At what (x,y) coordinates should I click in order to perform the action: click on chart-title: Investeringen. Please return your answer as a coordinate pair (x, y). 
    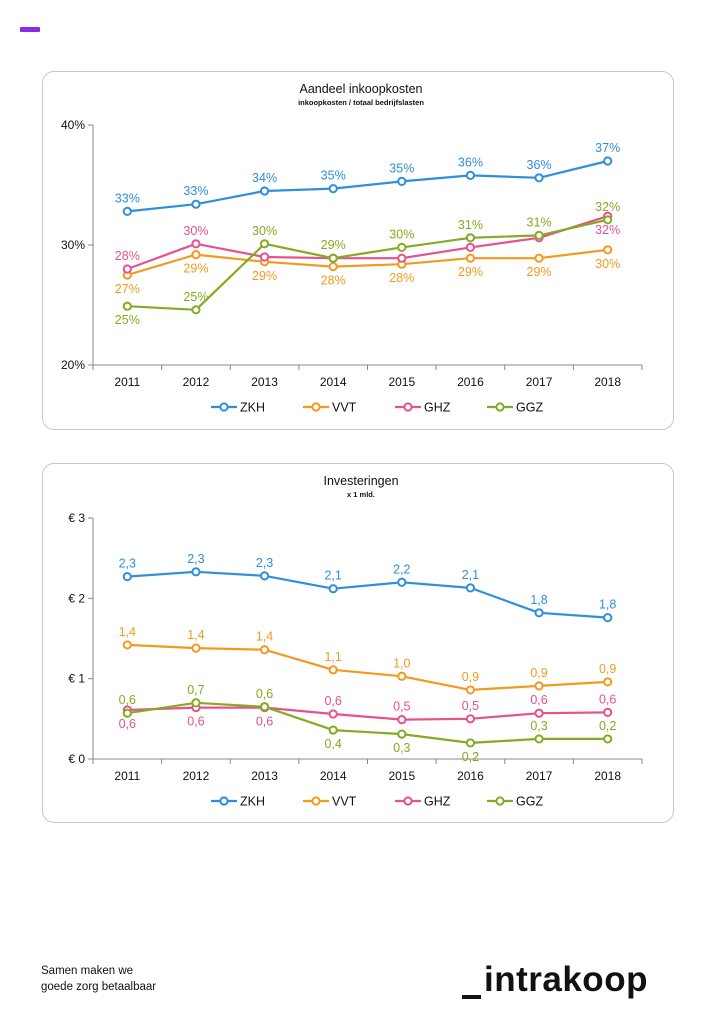
    Looking at the image, I should click on (360, 481).